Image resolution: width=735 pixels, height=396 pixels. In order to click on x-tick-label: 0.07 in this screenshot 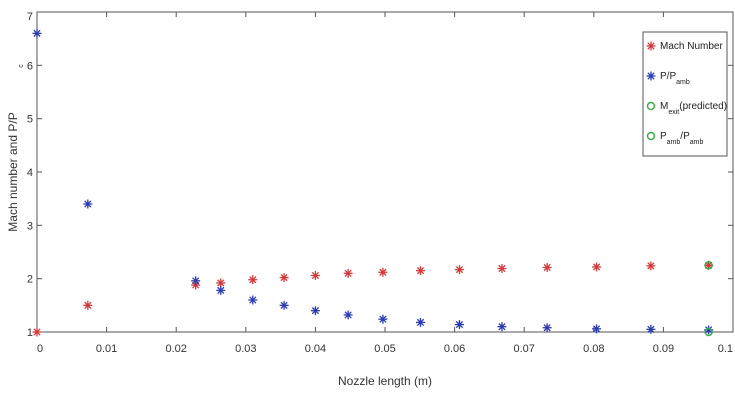, I will do `click(523, 349)`.